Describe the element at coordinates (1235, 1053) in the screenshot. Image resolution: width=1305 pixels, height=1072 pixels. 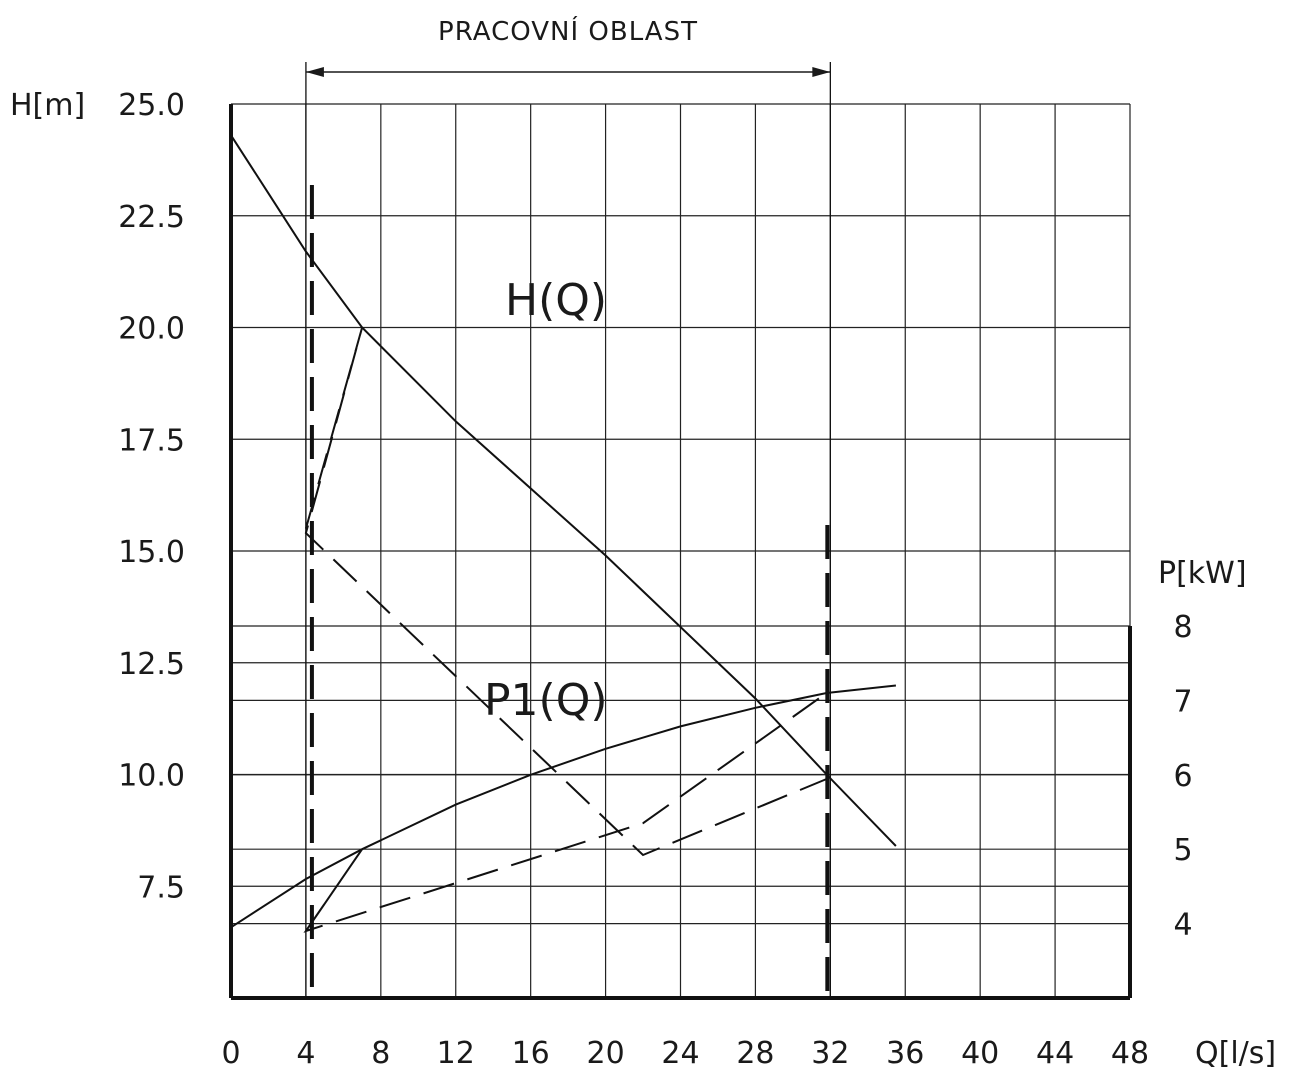
I see `x-axis-label: Q[l/s]` at that location.